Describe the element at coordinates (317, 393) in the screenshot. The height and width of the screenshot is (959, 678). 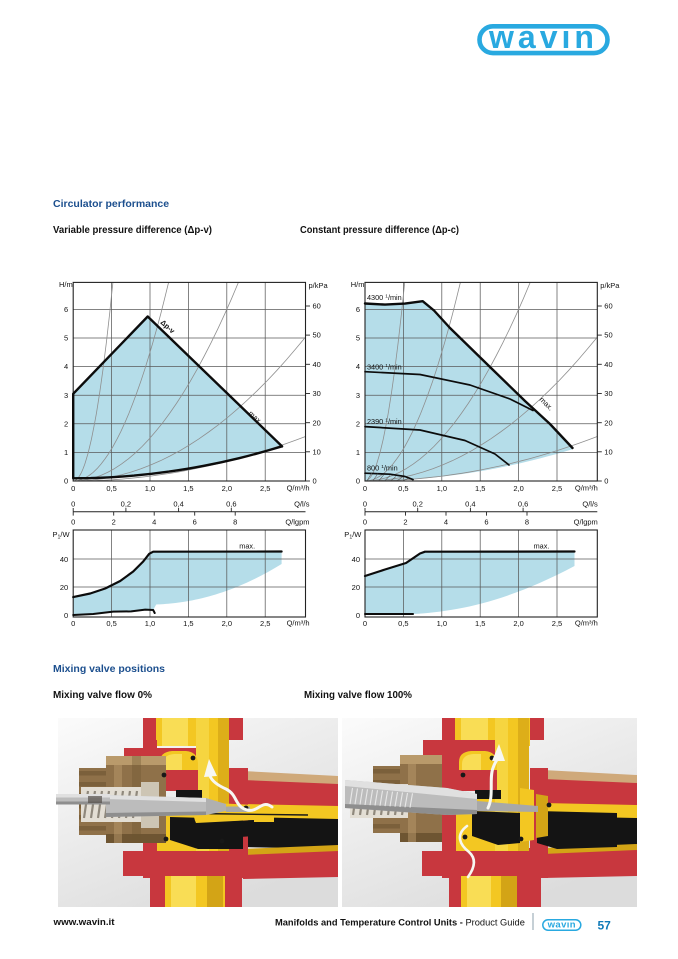
I see `svg-text: 30` at that location.